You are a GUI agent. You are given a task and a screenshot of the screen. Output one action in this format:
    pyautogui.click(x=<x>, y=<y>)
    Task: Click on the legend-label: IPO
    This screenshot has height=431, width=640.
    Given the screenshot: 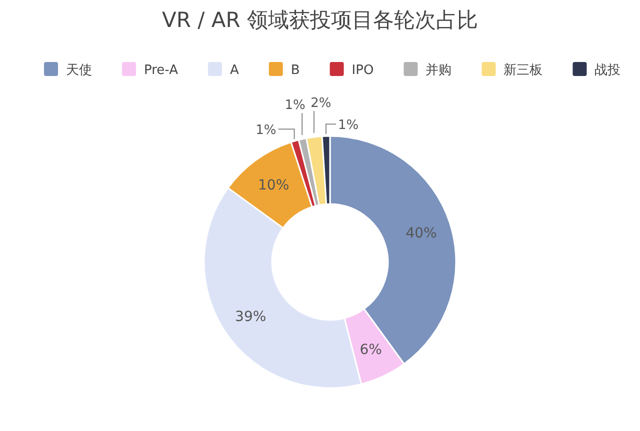 What is the action you would take?
    pyautogui.click(x=363, y=70)
    